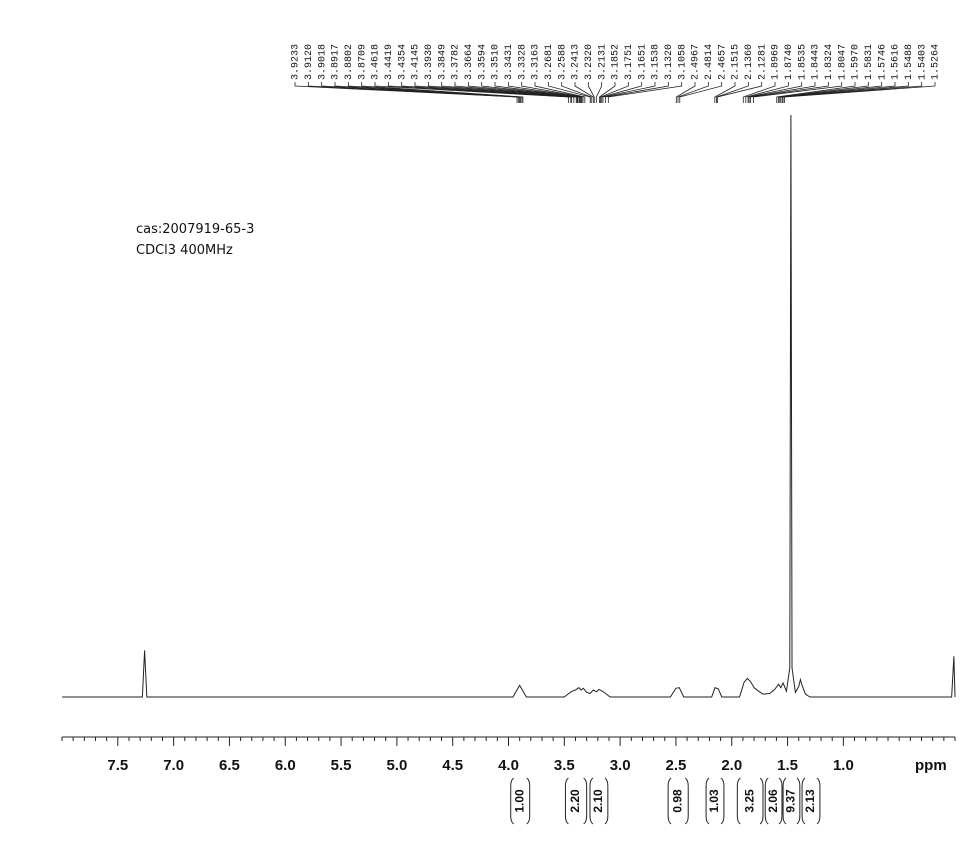 This screenshot has height=867, width=977. What do you see at coordinates (452, 765) in the screenshot?
I see `x-tick-label: 4.5` at bounding box center [452, 765].